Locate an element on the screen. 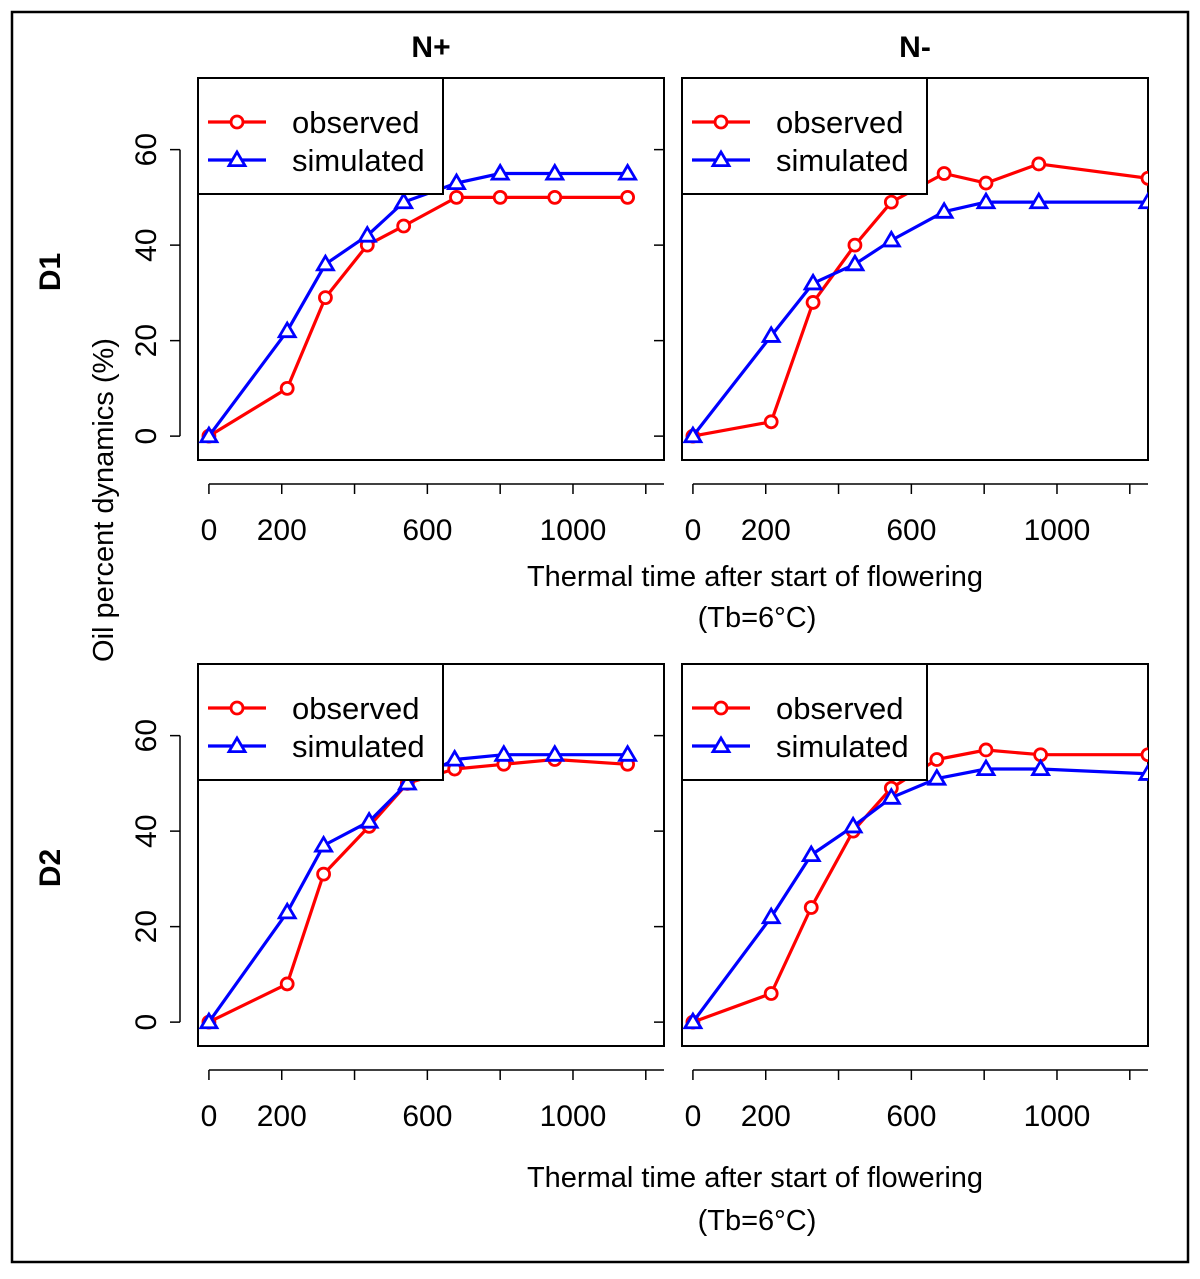  y-tick-label: 60 is located at coordinates (146, 735).